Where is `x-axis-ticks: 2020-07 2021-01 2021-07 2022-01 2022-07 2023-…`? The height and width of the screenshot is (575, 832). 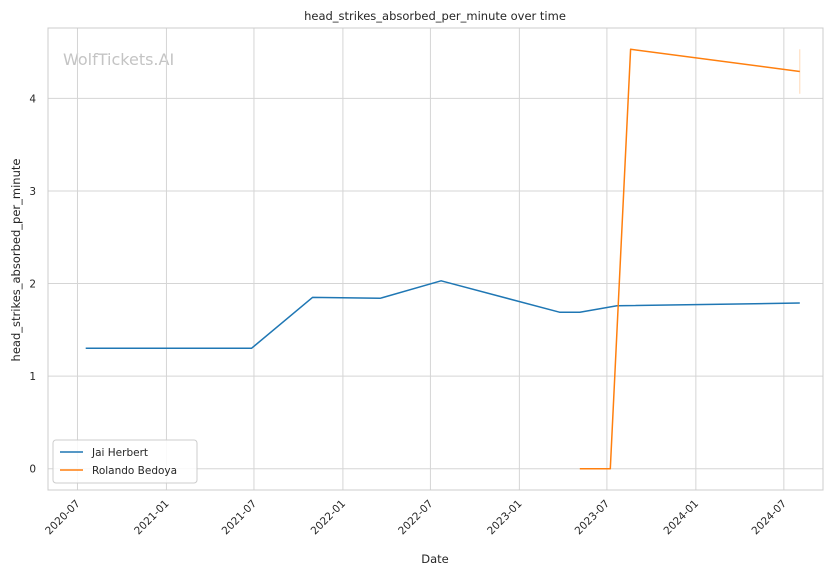 x-axis-ticks: 2020-07 2021-01 2021-07 2022-01 2022-07 2023-… is located at coordinates (416, 518).